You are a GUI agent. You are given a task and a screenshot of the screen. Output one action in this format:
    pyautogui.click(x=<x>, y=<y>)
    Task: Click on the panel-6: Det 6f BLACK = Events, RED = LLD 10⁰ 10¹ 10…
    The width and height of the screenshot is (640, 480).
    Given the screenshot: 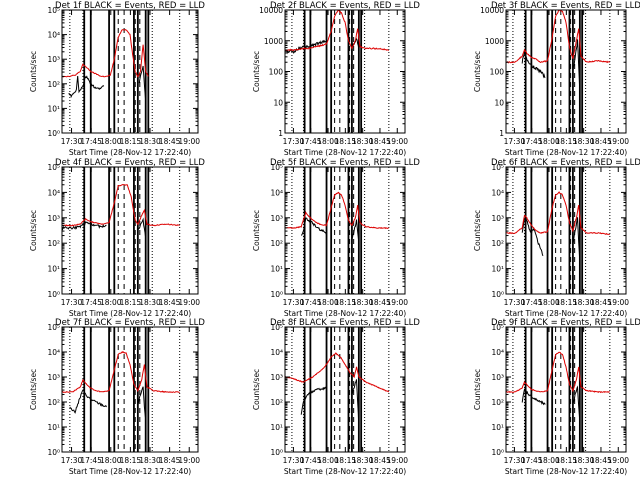 What is the action you would take?
    pyautogui.click(x=556, y=238)
    